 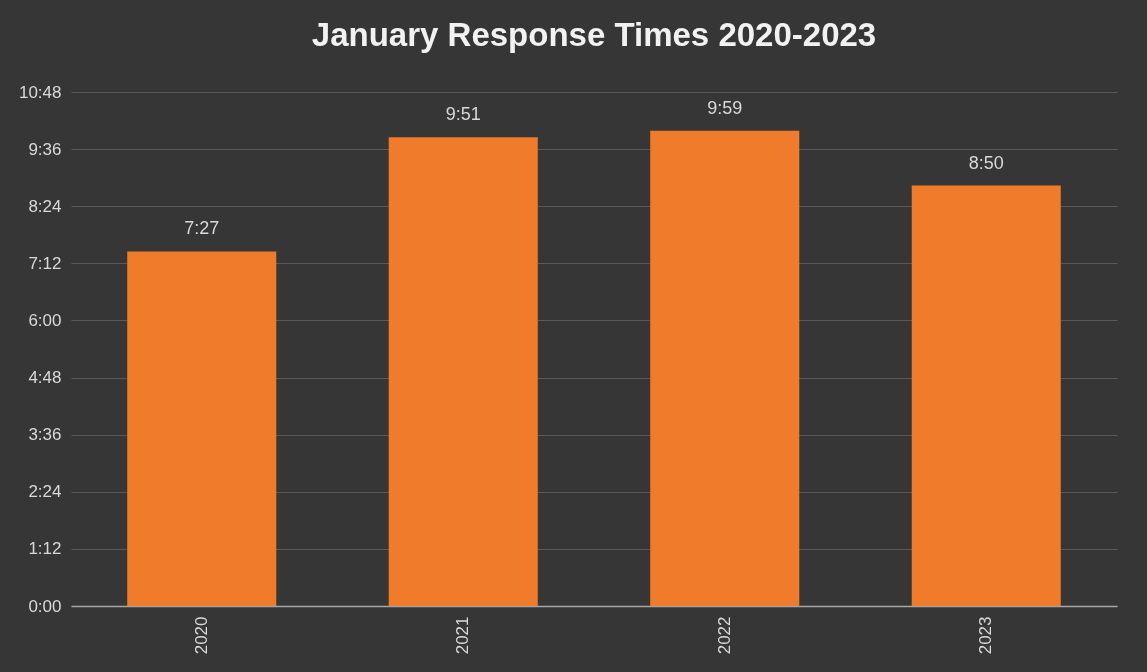 I want to click on data-label: 9:51, so click(x=463, y=114).